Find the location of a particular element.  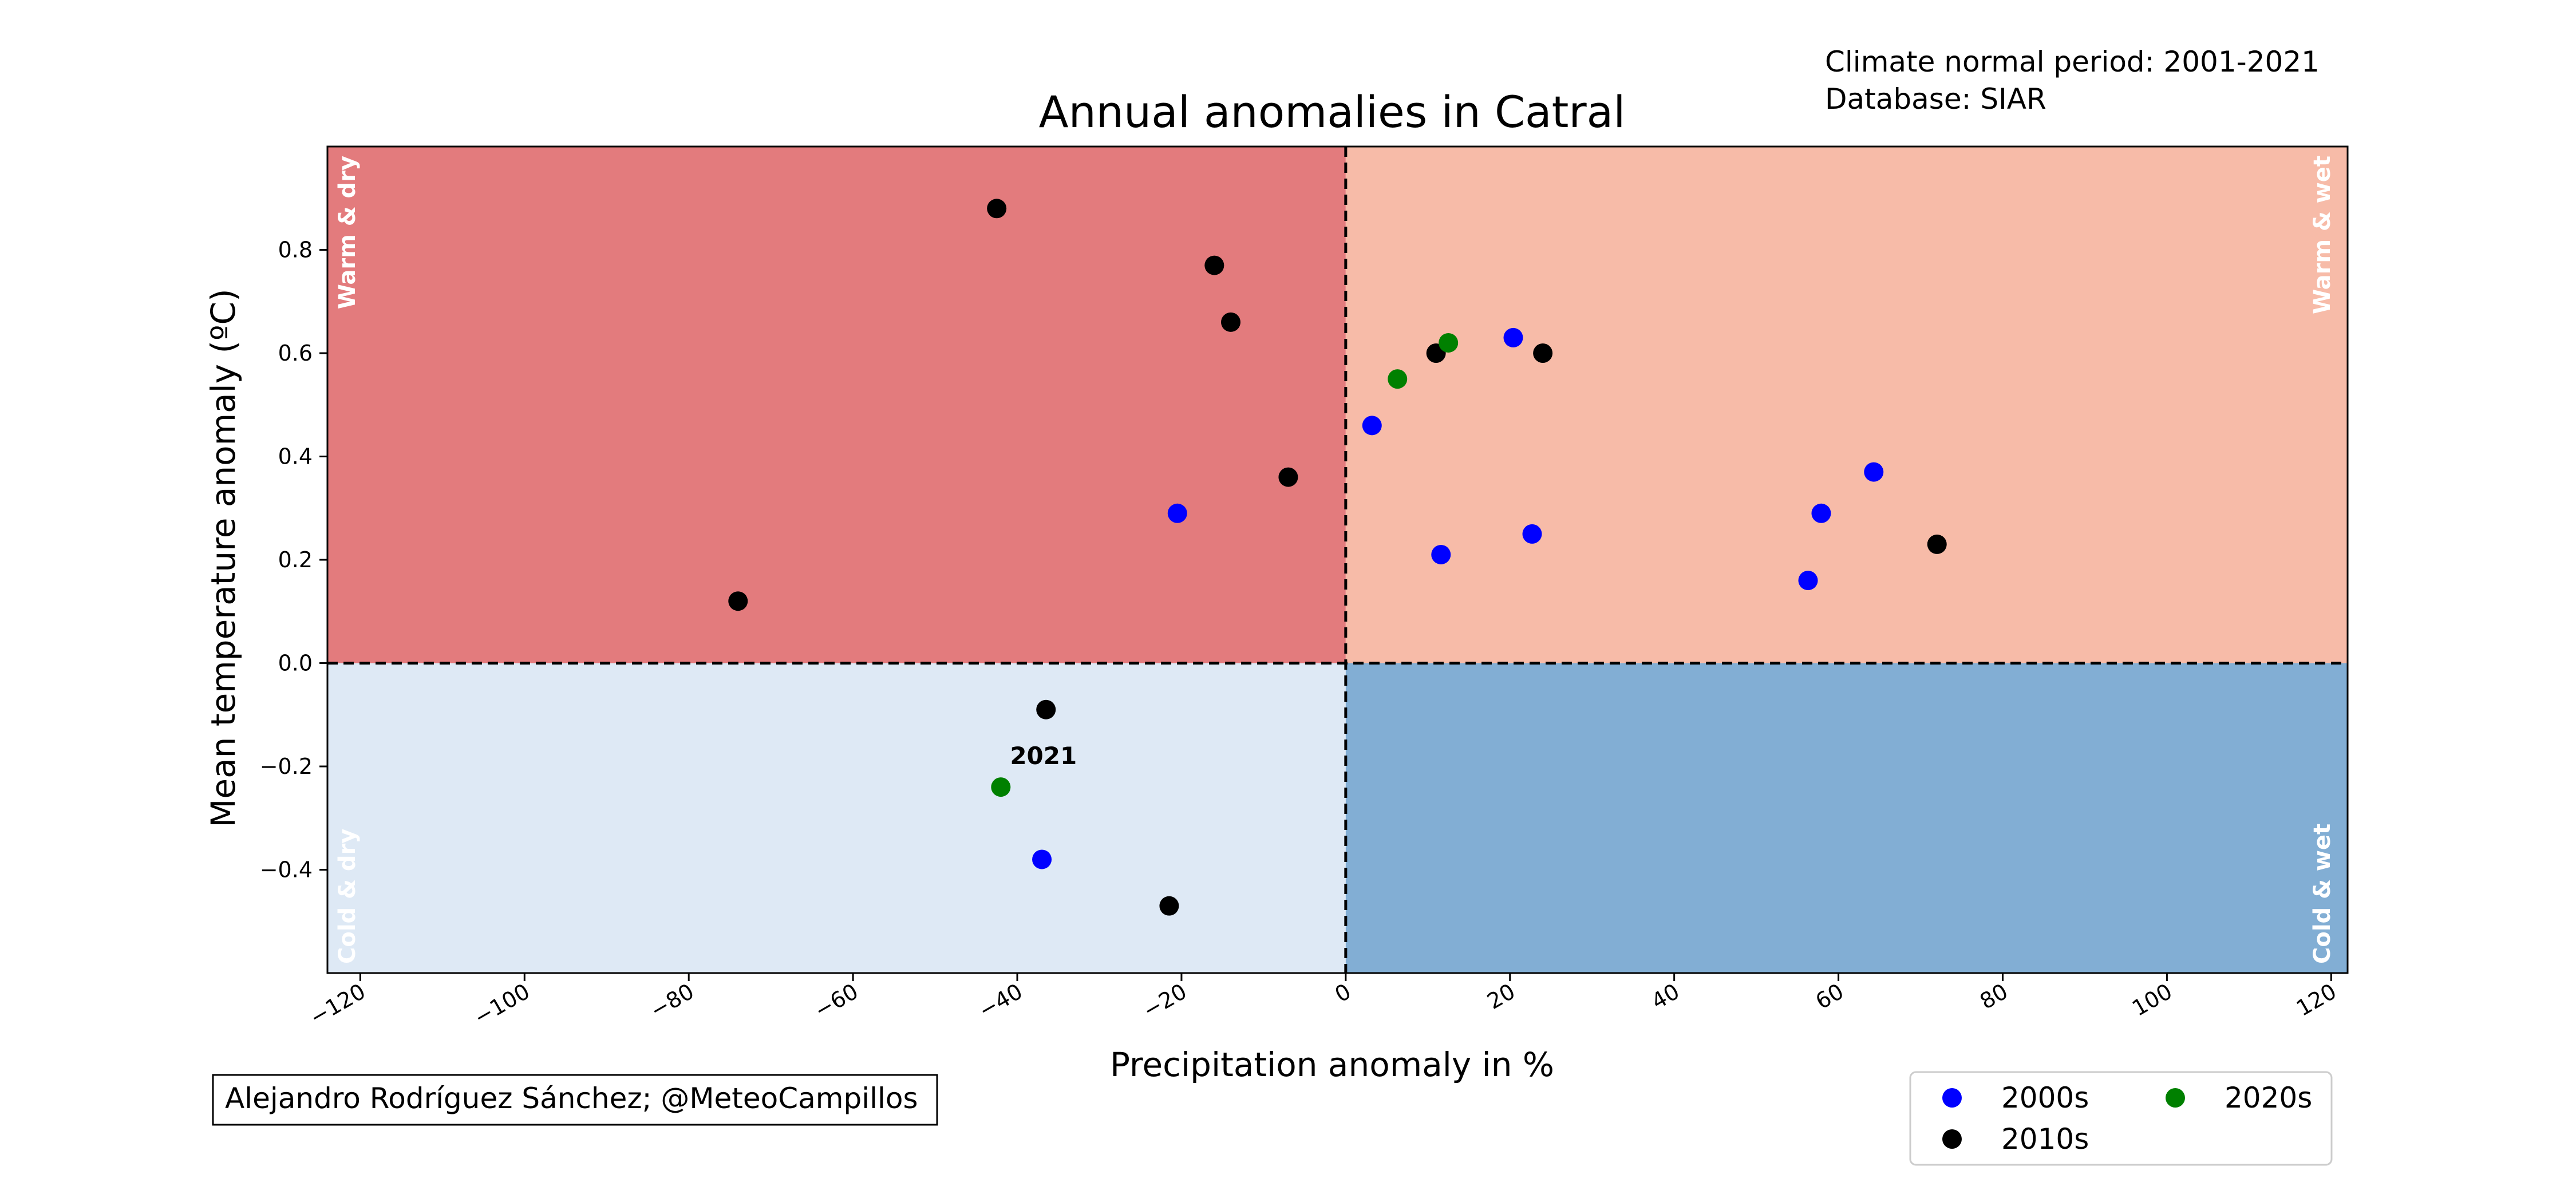

credit-box is located at coordinates (575, 1100).